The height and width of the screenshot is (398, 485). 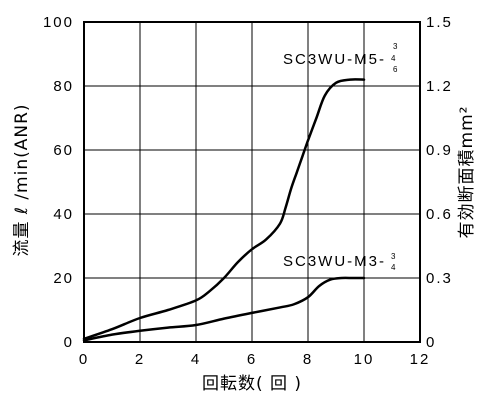 I want to click on y2-tick-labels: 0 0.3 0.6 0.9 1.2 1.5, so click(x=439, y=182).